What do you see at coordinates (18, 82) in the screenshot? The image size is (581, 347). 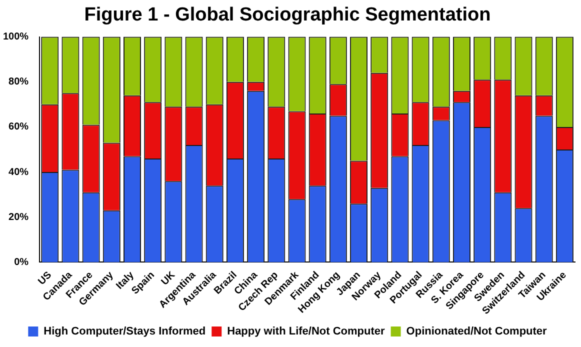 I see `y-tick-label: 80%` at bounding box center [18, 82].